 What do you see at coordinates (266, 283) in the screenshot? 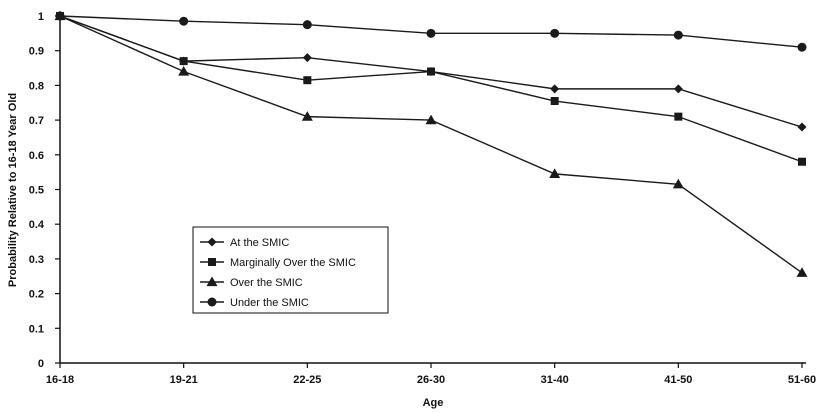
I see `legend-label: Over the SMIC` at bounding box center [266, 283].